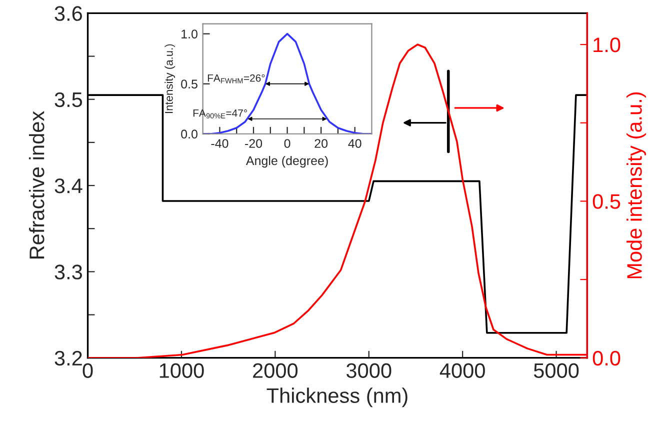  I want to click on y-tick-label: 3.2, so click(68, 358).